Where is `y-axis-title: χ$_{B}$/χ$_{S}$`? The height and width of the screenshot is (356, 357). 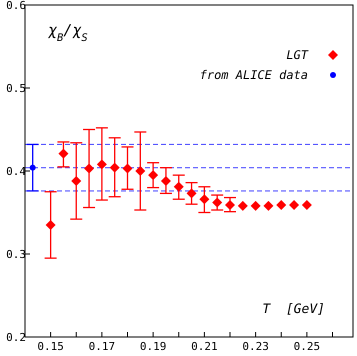 y-axis-title: χ$_{B}$/χ$_{S}$ is located at coordinates (68, 32).